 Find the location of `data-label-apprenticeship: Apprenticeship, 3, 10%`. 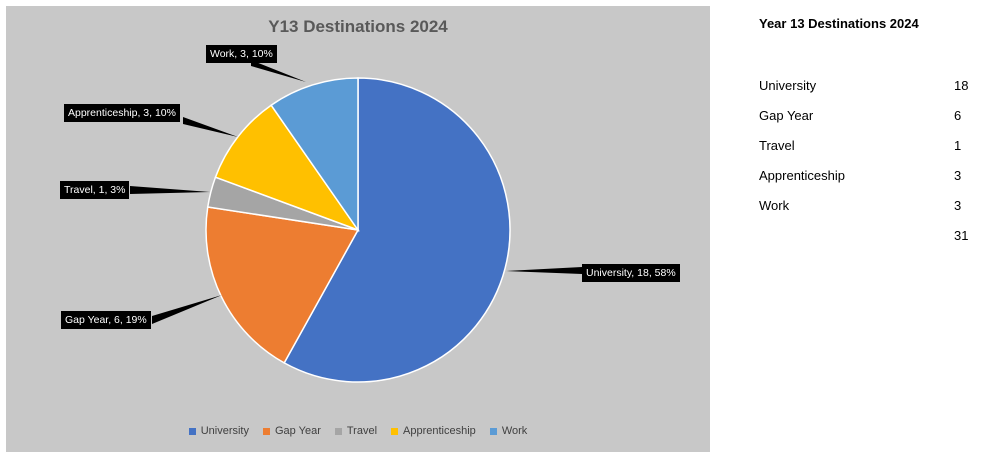

data-label-apprenticeship: Apprenticeship, 3, 10% is located at coordinates (122, 113).